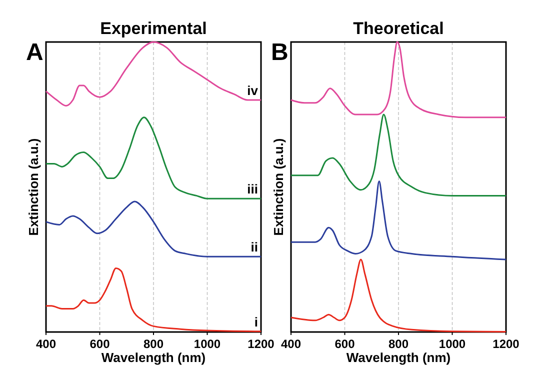 This screenshot has width=549, height=371. Describe the element at coordinates (153, 28) in the screenshot. I see `chart-title: Experimental` at that location.